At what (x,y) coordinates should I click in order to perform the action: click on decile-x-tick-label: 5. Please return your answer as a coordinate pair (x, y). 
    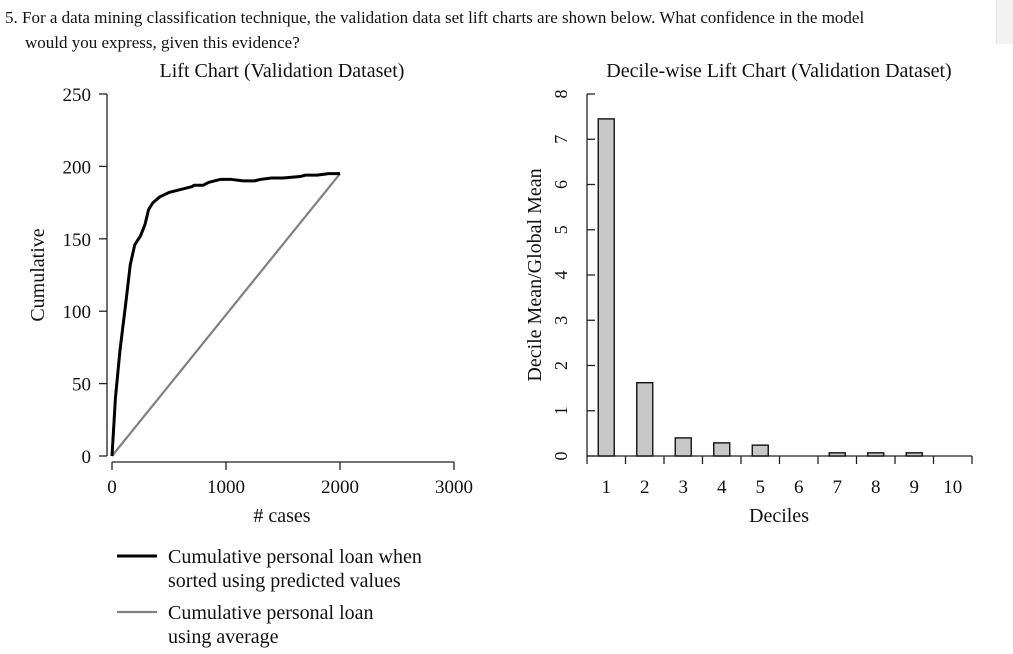
    Looking at the image, I should click on (761, 487).